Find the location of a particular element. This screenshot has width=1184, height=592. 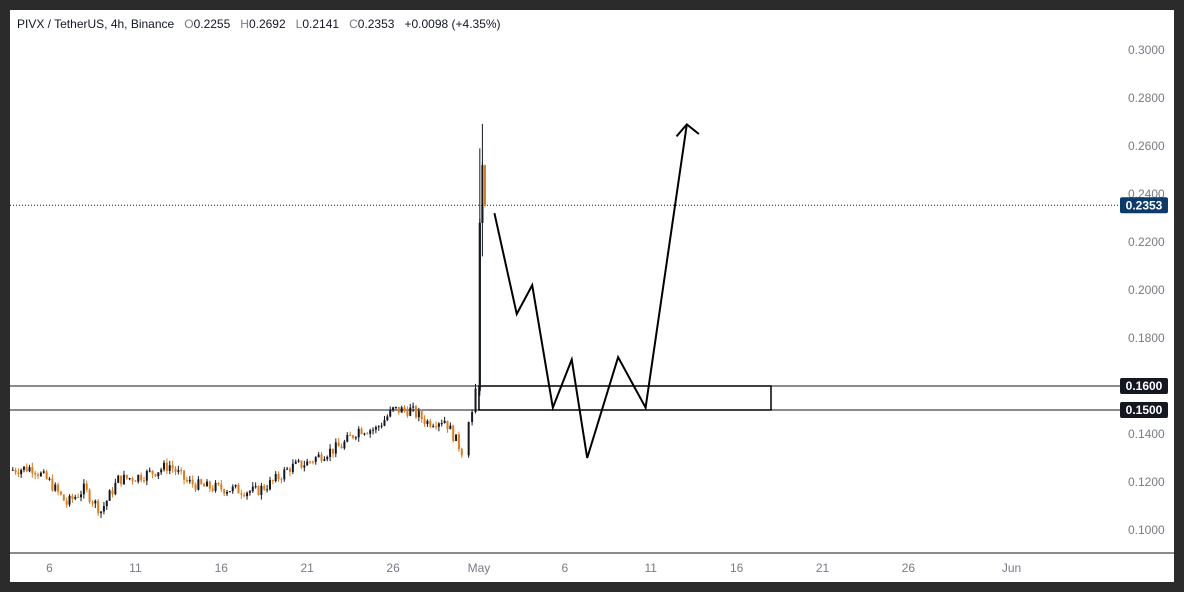

level-badge-bg is located at coordinates (1144, 410).